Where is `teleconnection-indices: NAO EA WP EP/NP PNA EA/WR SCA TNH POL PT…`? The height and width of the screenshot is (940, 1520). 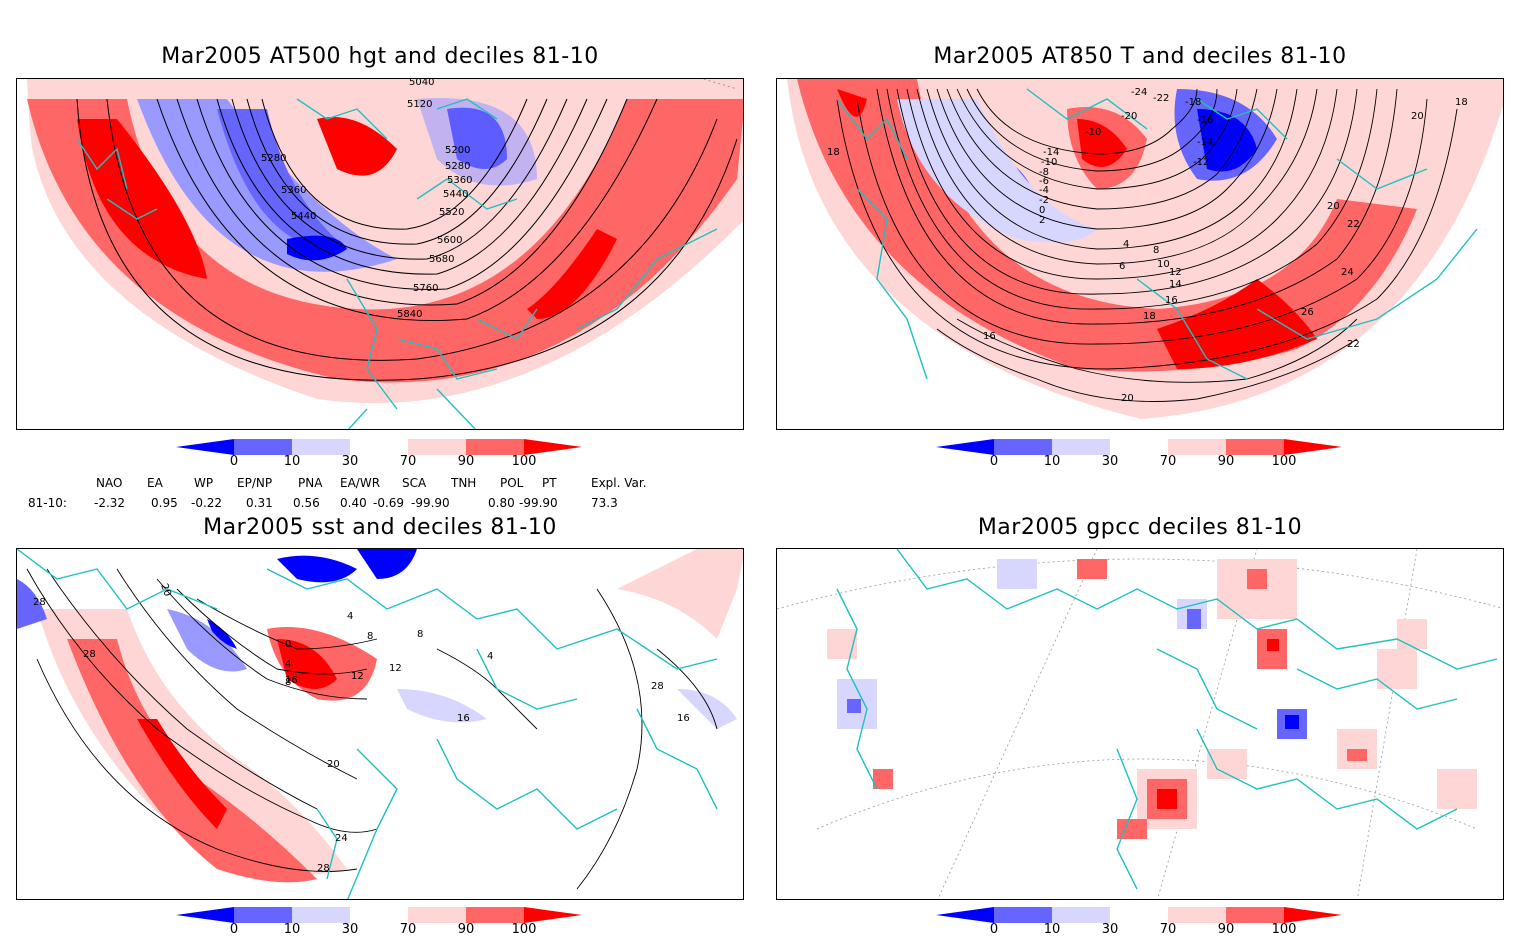
teleconnection-indices: NAO EA WP EP/NP PNA EA/WR SCA TNH POL PT… is located at coordinates (380, 494).